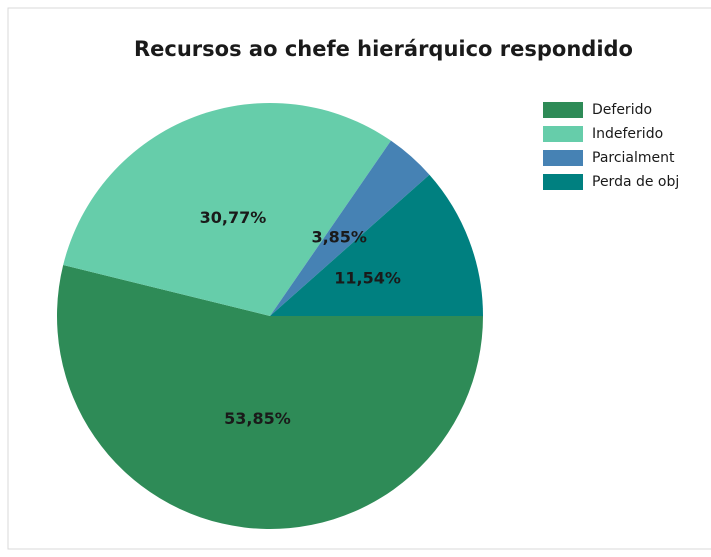 Image resolution: width=711 pixels, height=557 pixels. I want to click on chart-title: Recursos ao chefe hierárquico respondido, so click(383, 49).